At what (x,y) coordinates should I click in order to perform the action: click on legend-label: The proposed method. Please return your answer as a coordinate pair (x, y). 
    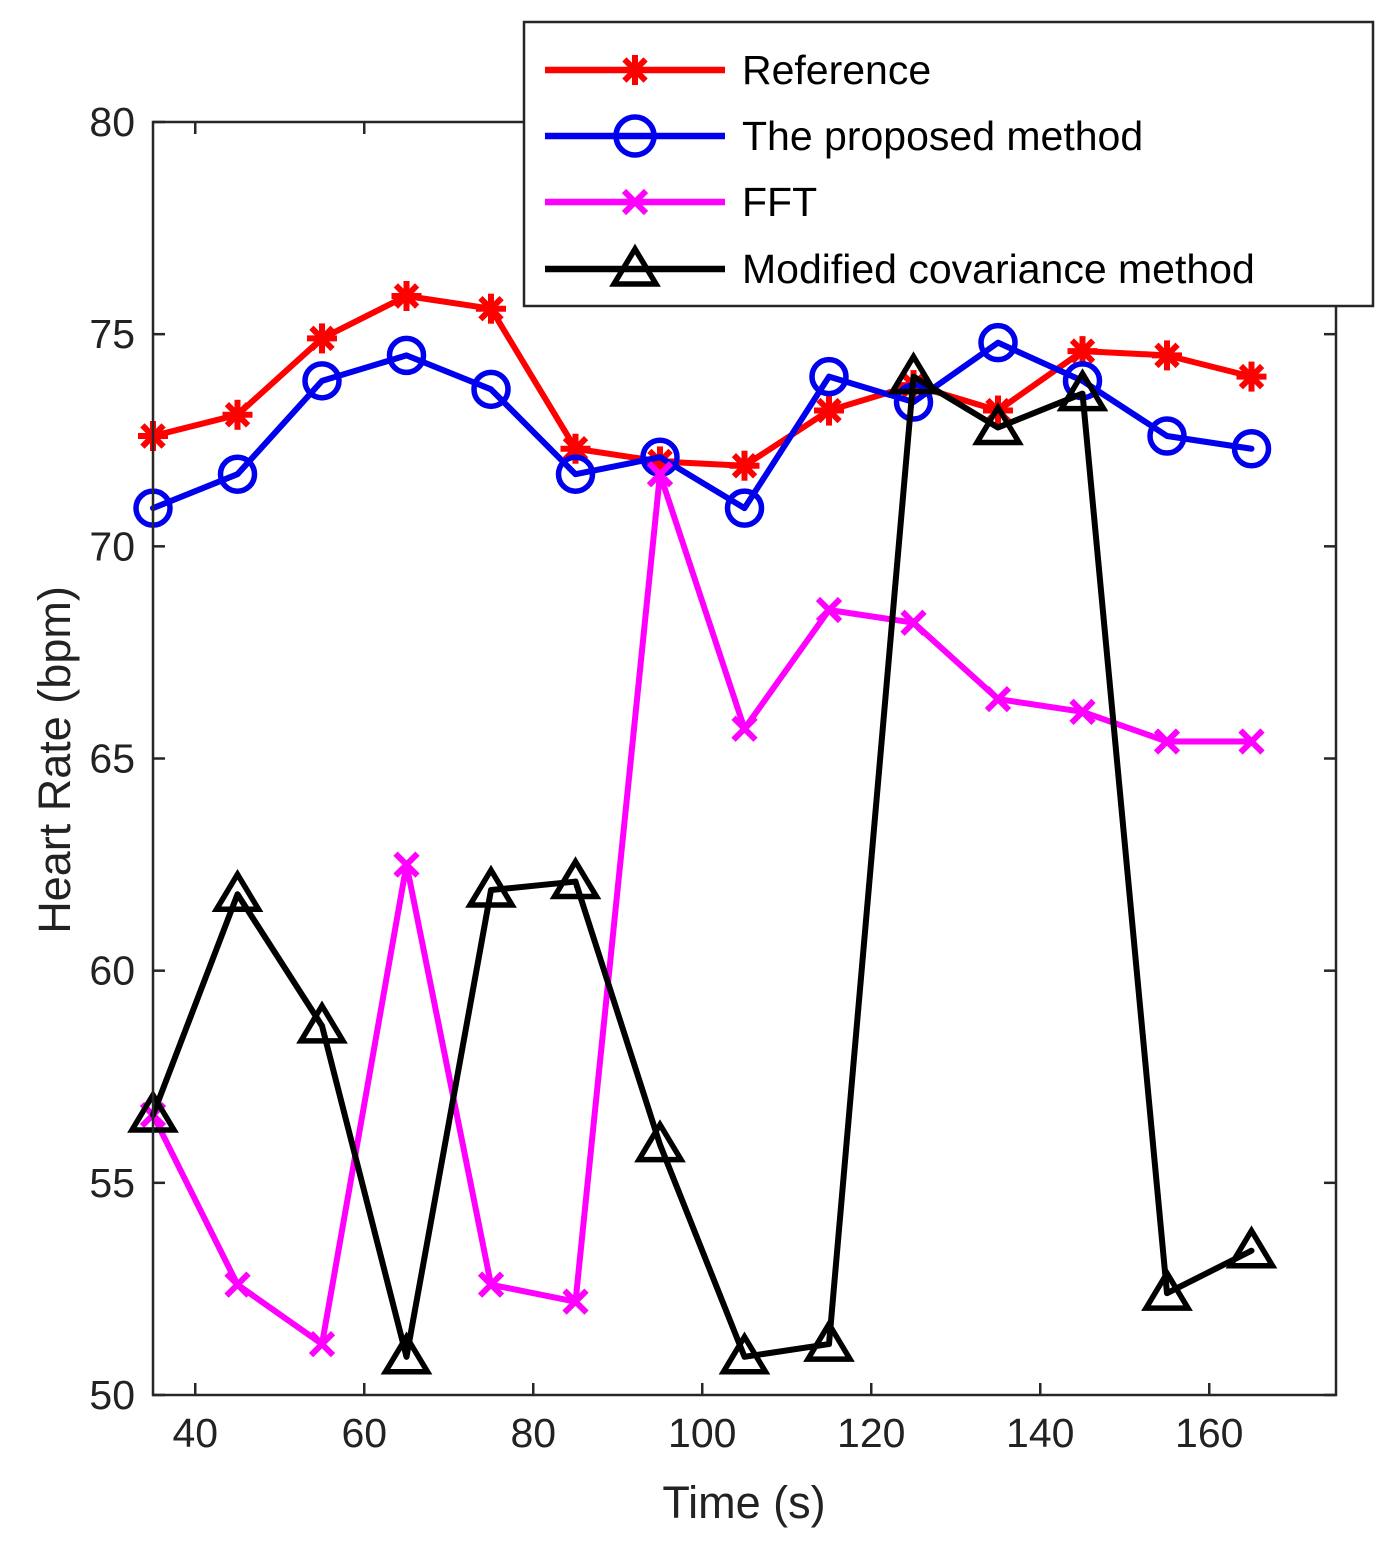
    Looking at the image, I should click on (942, 136).